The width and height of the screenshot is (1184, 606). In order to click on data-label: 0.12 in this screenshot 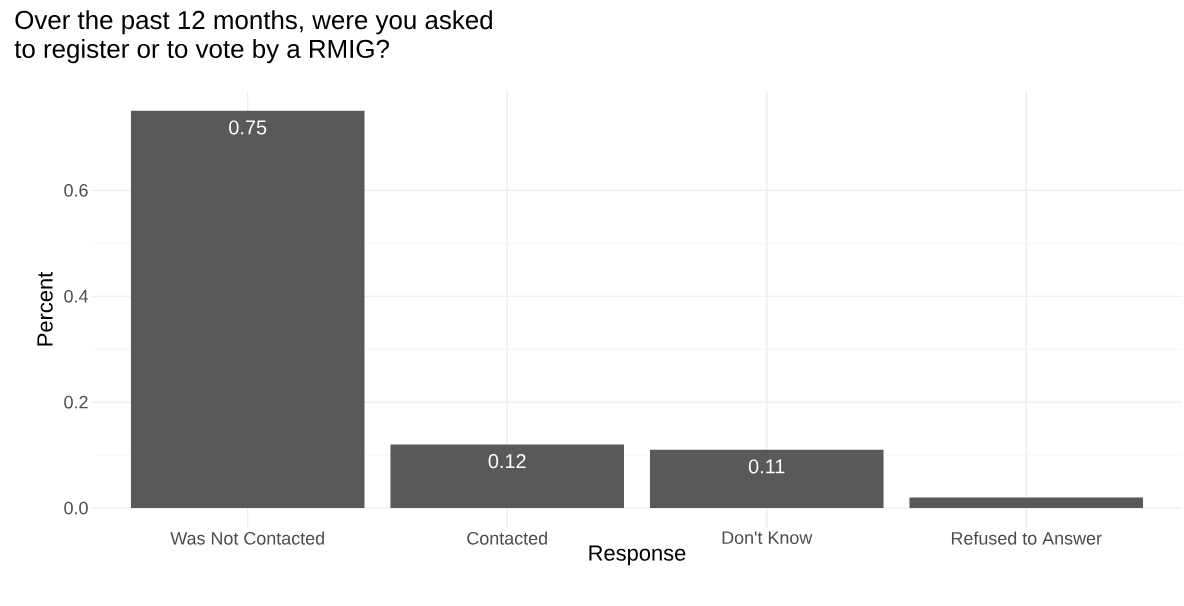, I will do `click(507, 461)`.